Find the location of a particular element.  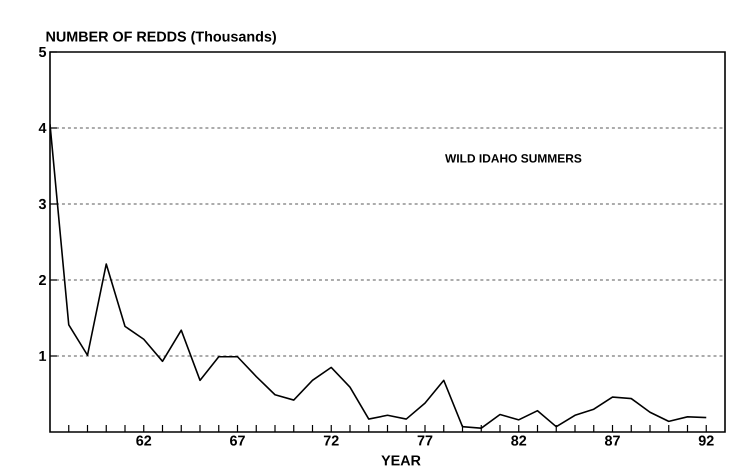

x-axis-title: YEAR is located at coordinates (401, 460).